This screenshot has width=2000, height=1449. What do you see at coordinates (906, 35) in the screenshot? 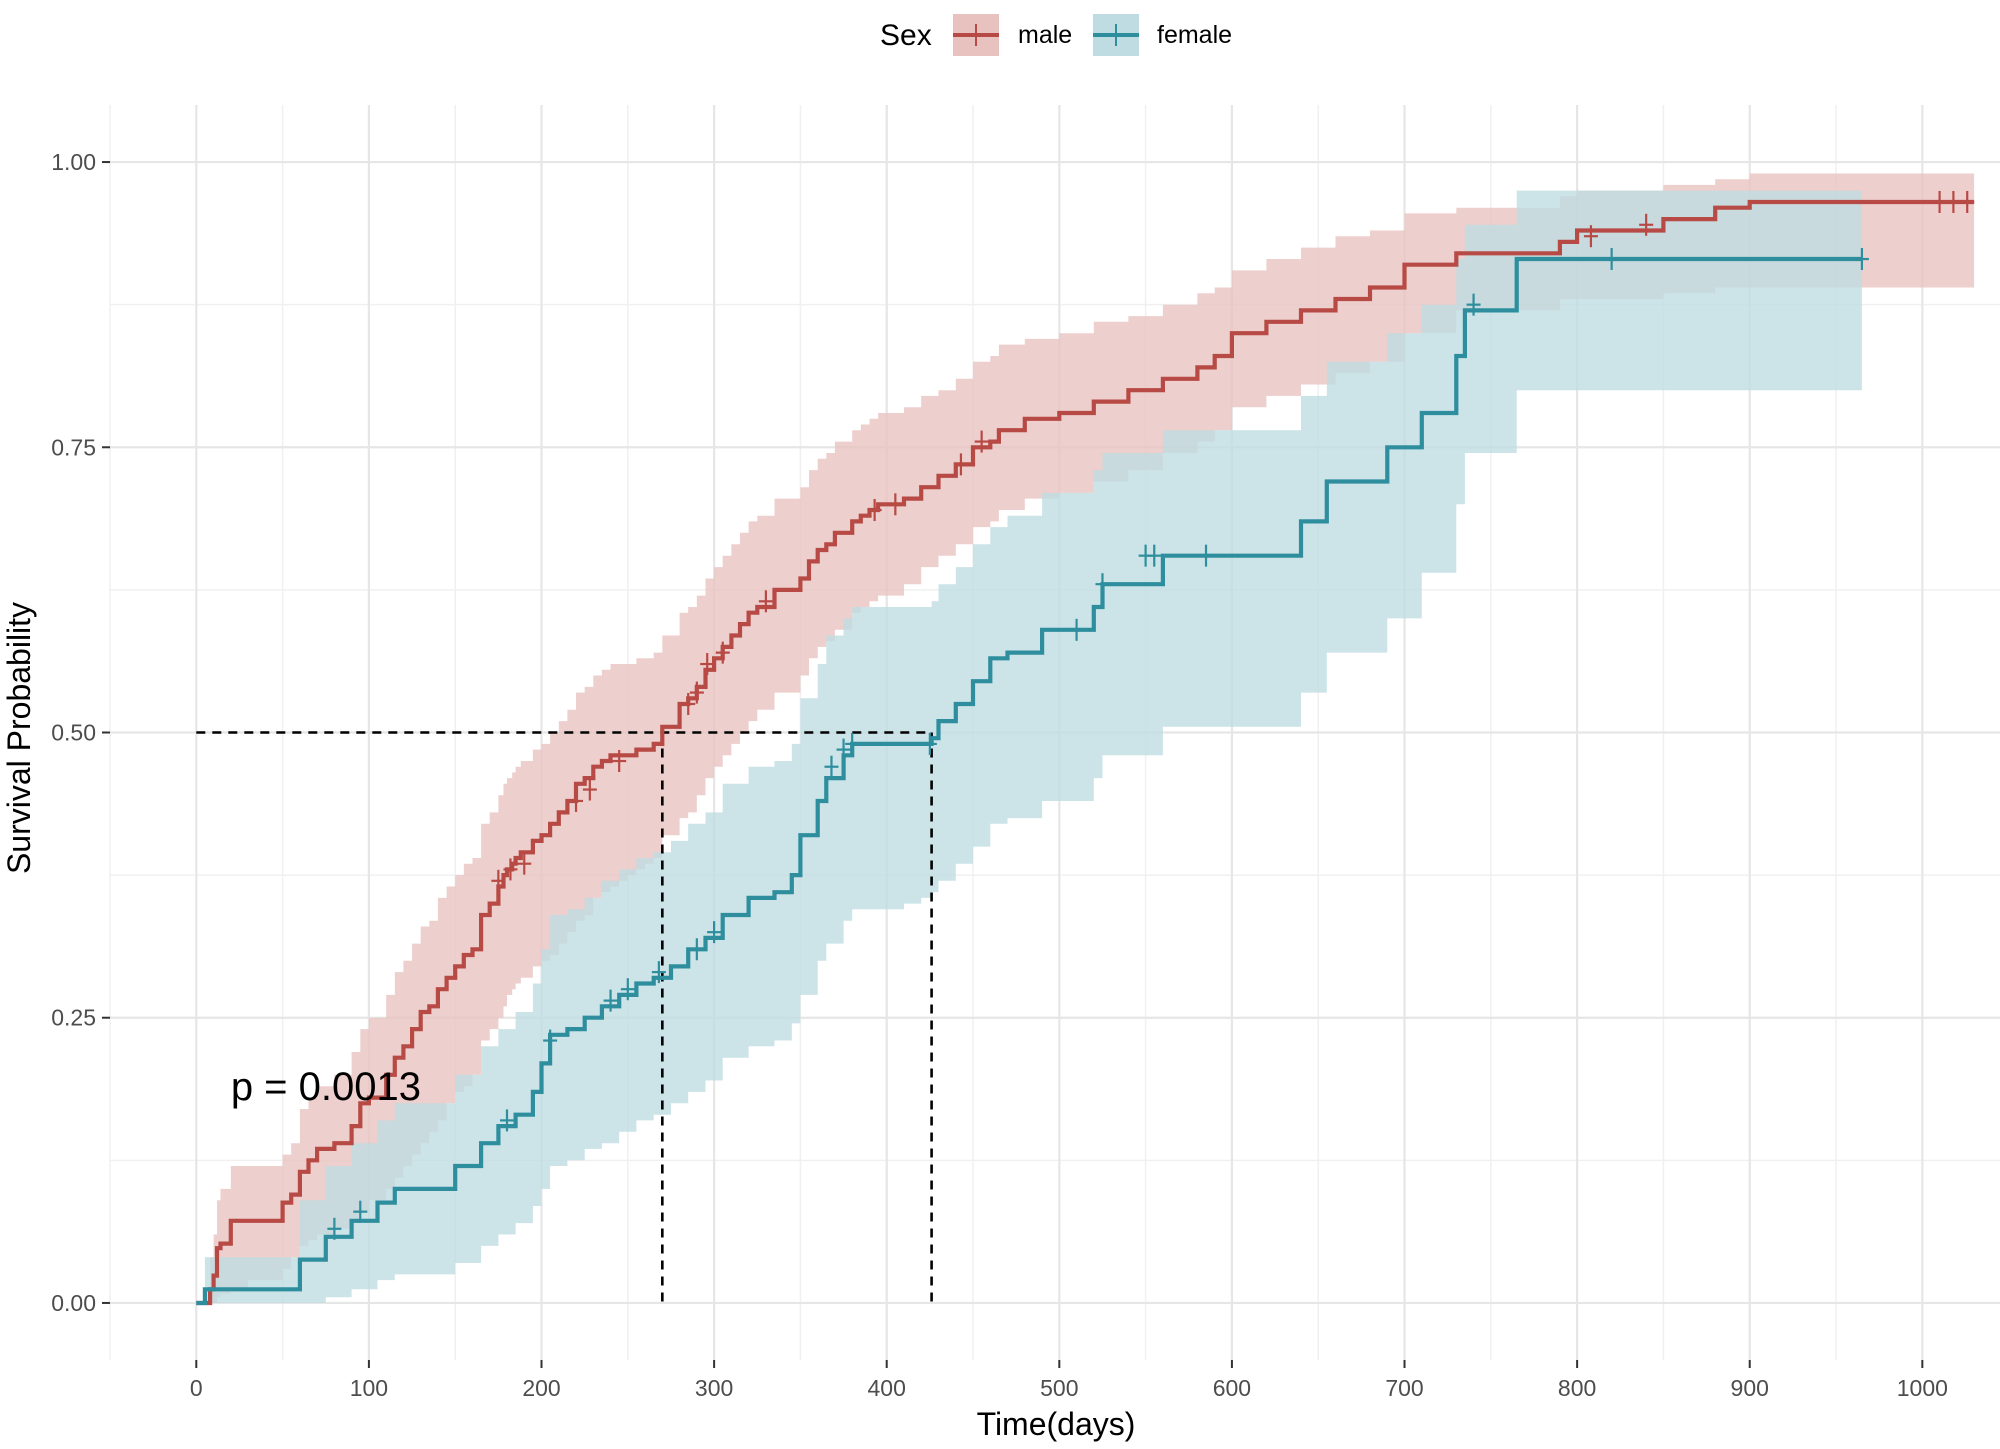
I see `legend-title: Sex` at bounding box center [906, 35].